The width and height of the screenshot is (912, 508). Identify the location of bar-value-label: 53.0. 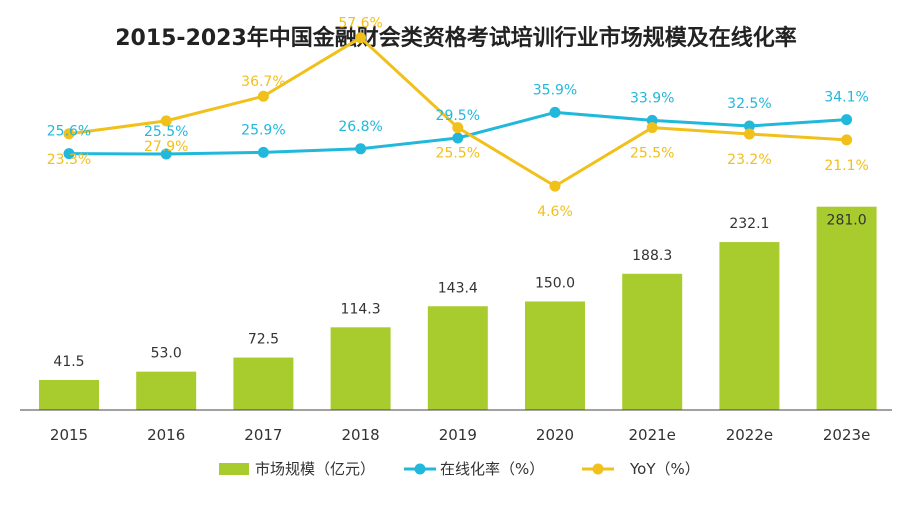
(166, 354).